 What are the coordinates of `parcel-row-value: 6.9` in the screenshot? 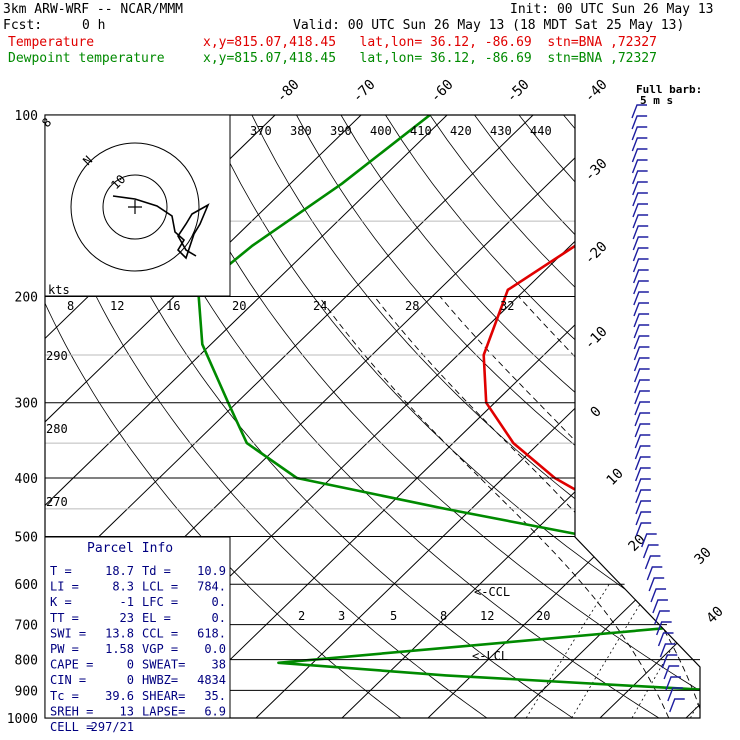 It's located at (215, 711).